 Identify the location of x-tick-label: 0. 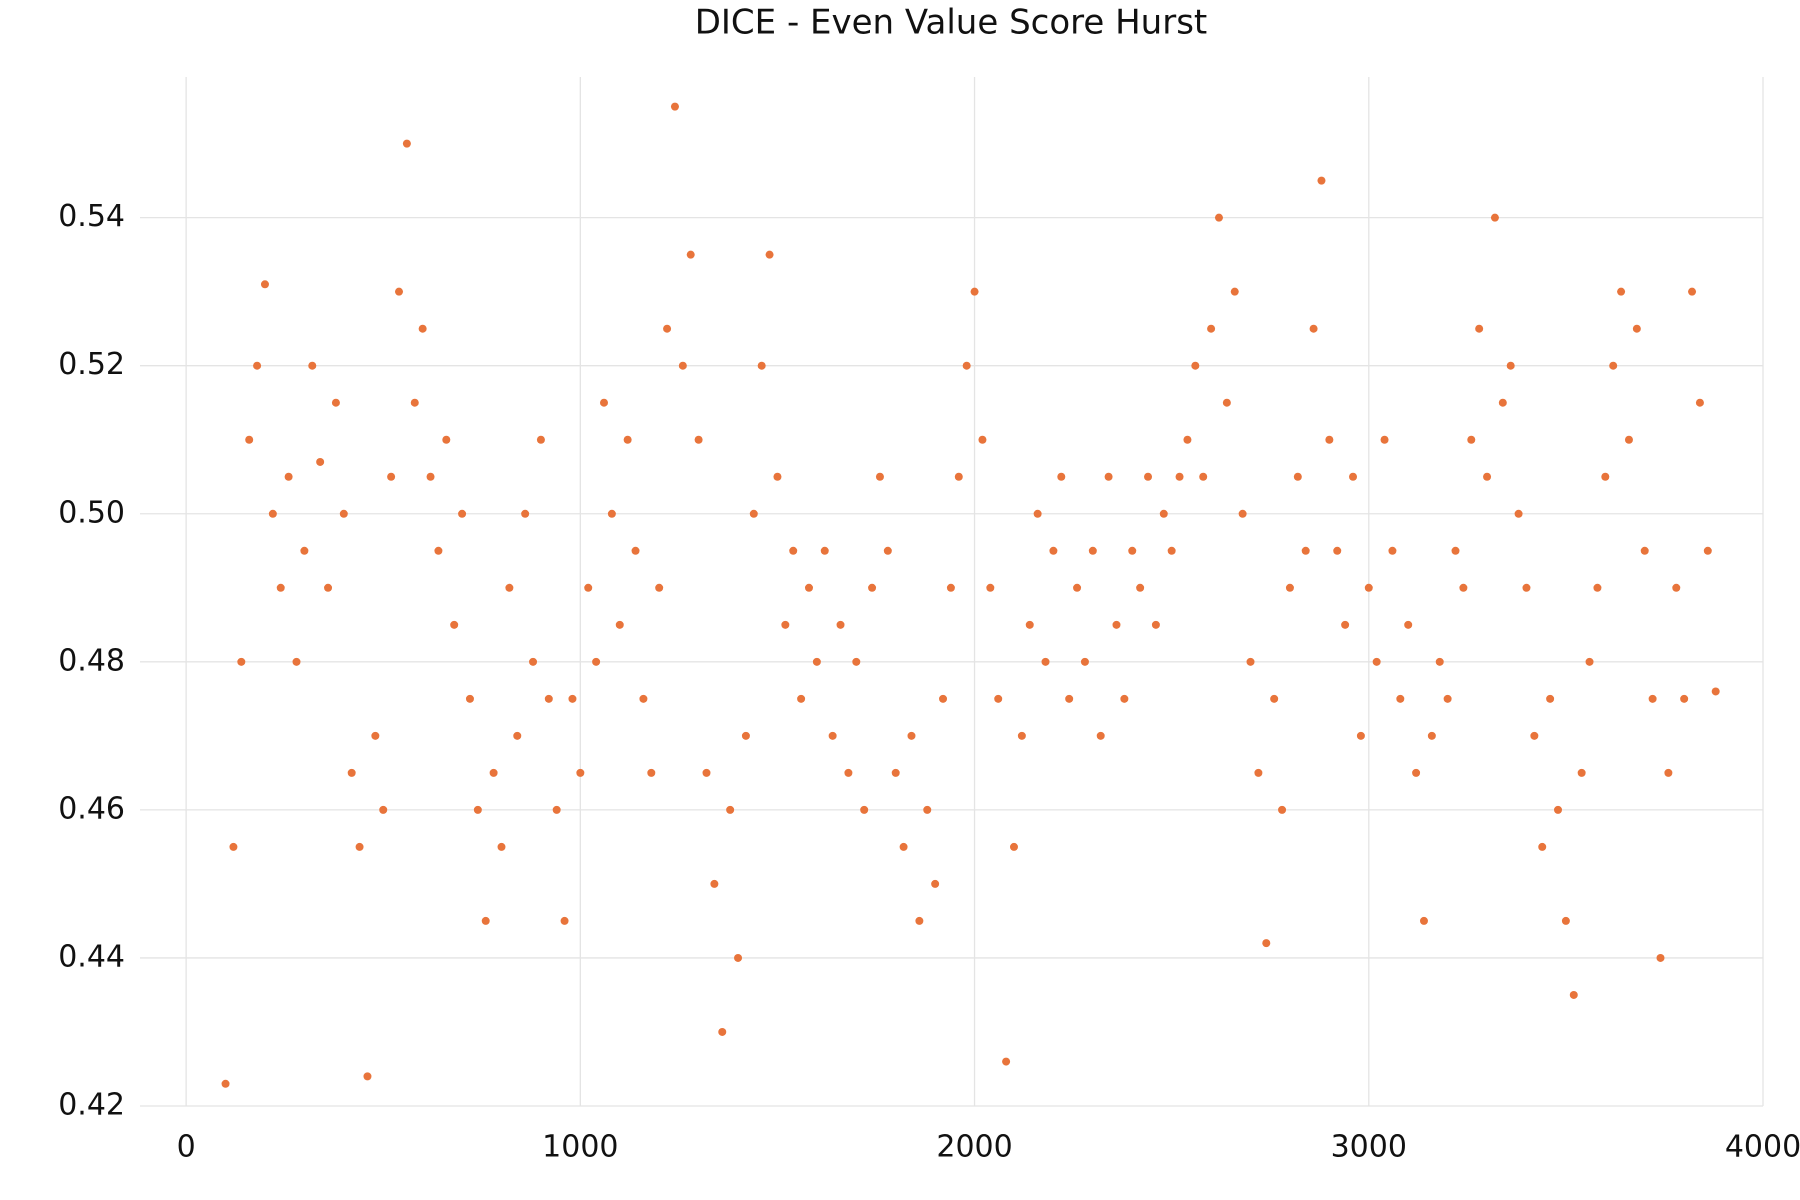
(186, 1147).